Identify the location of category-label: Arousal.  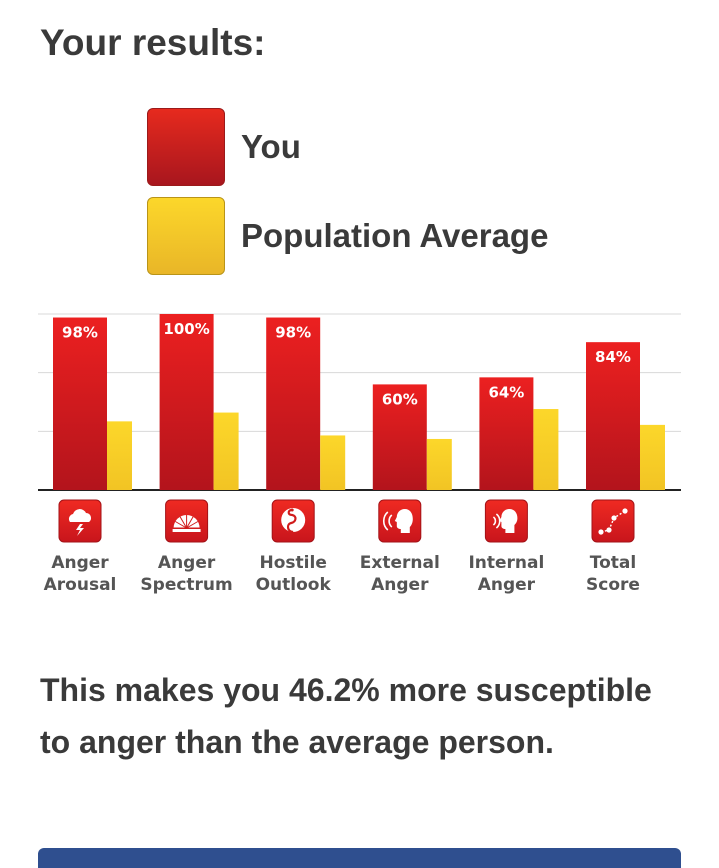
(80, 585).